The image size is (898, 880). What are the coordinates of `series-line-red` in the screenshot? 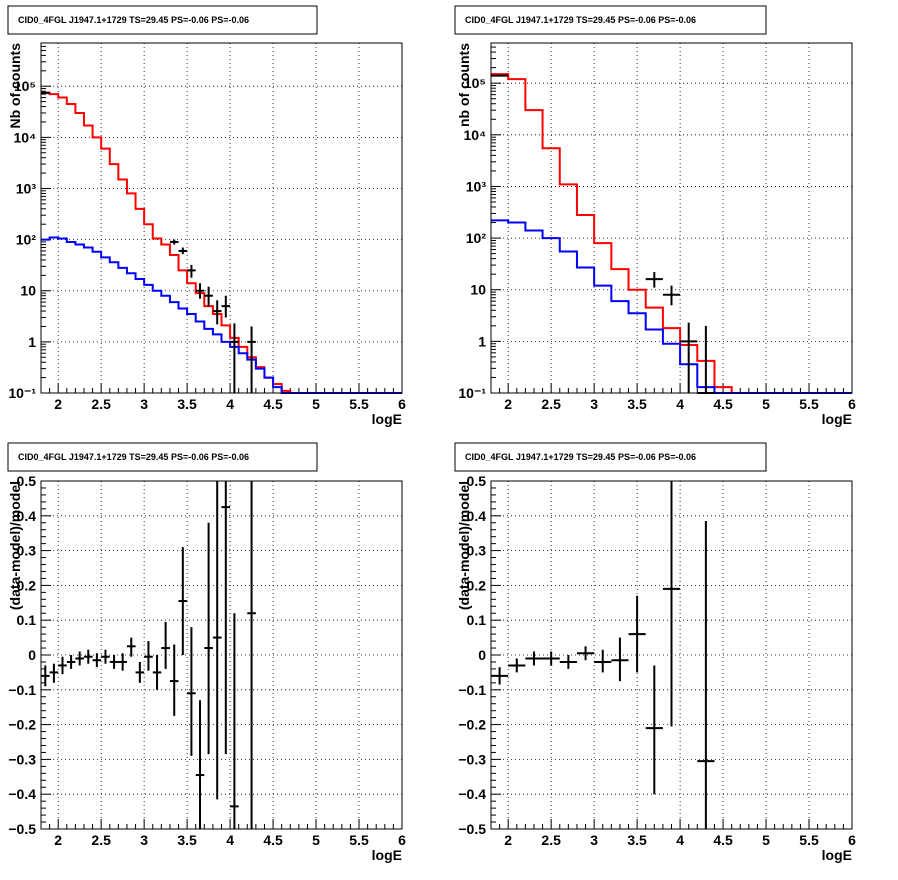 It's located at (671, 233).